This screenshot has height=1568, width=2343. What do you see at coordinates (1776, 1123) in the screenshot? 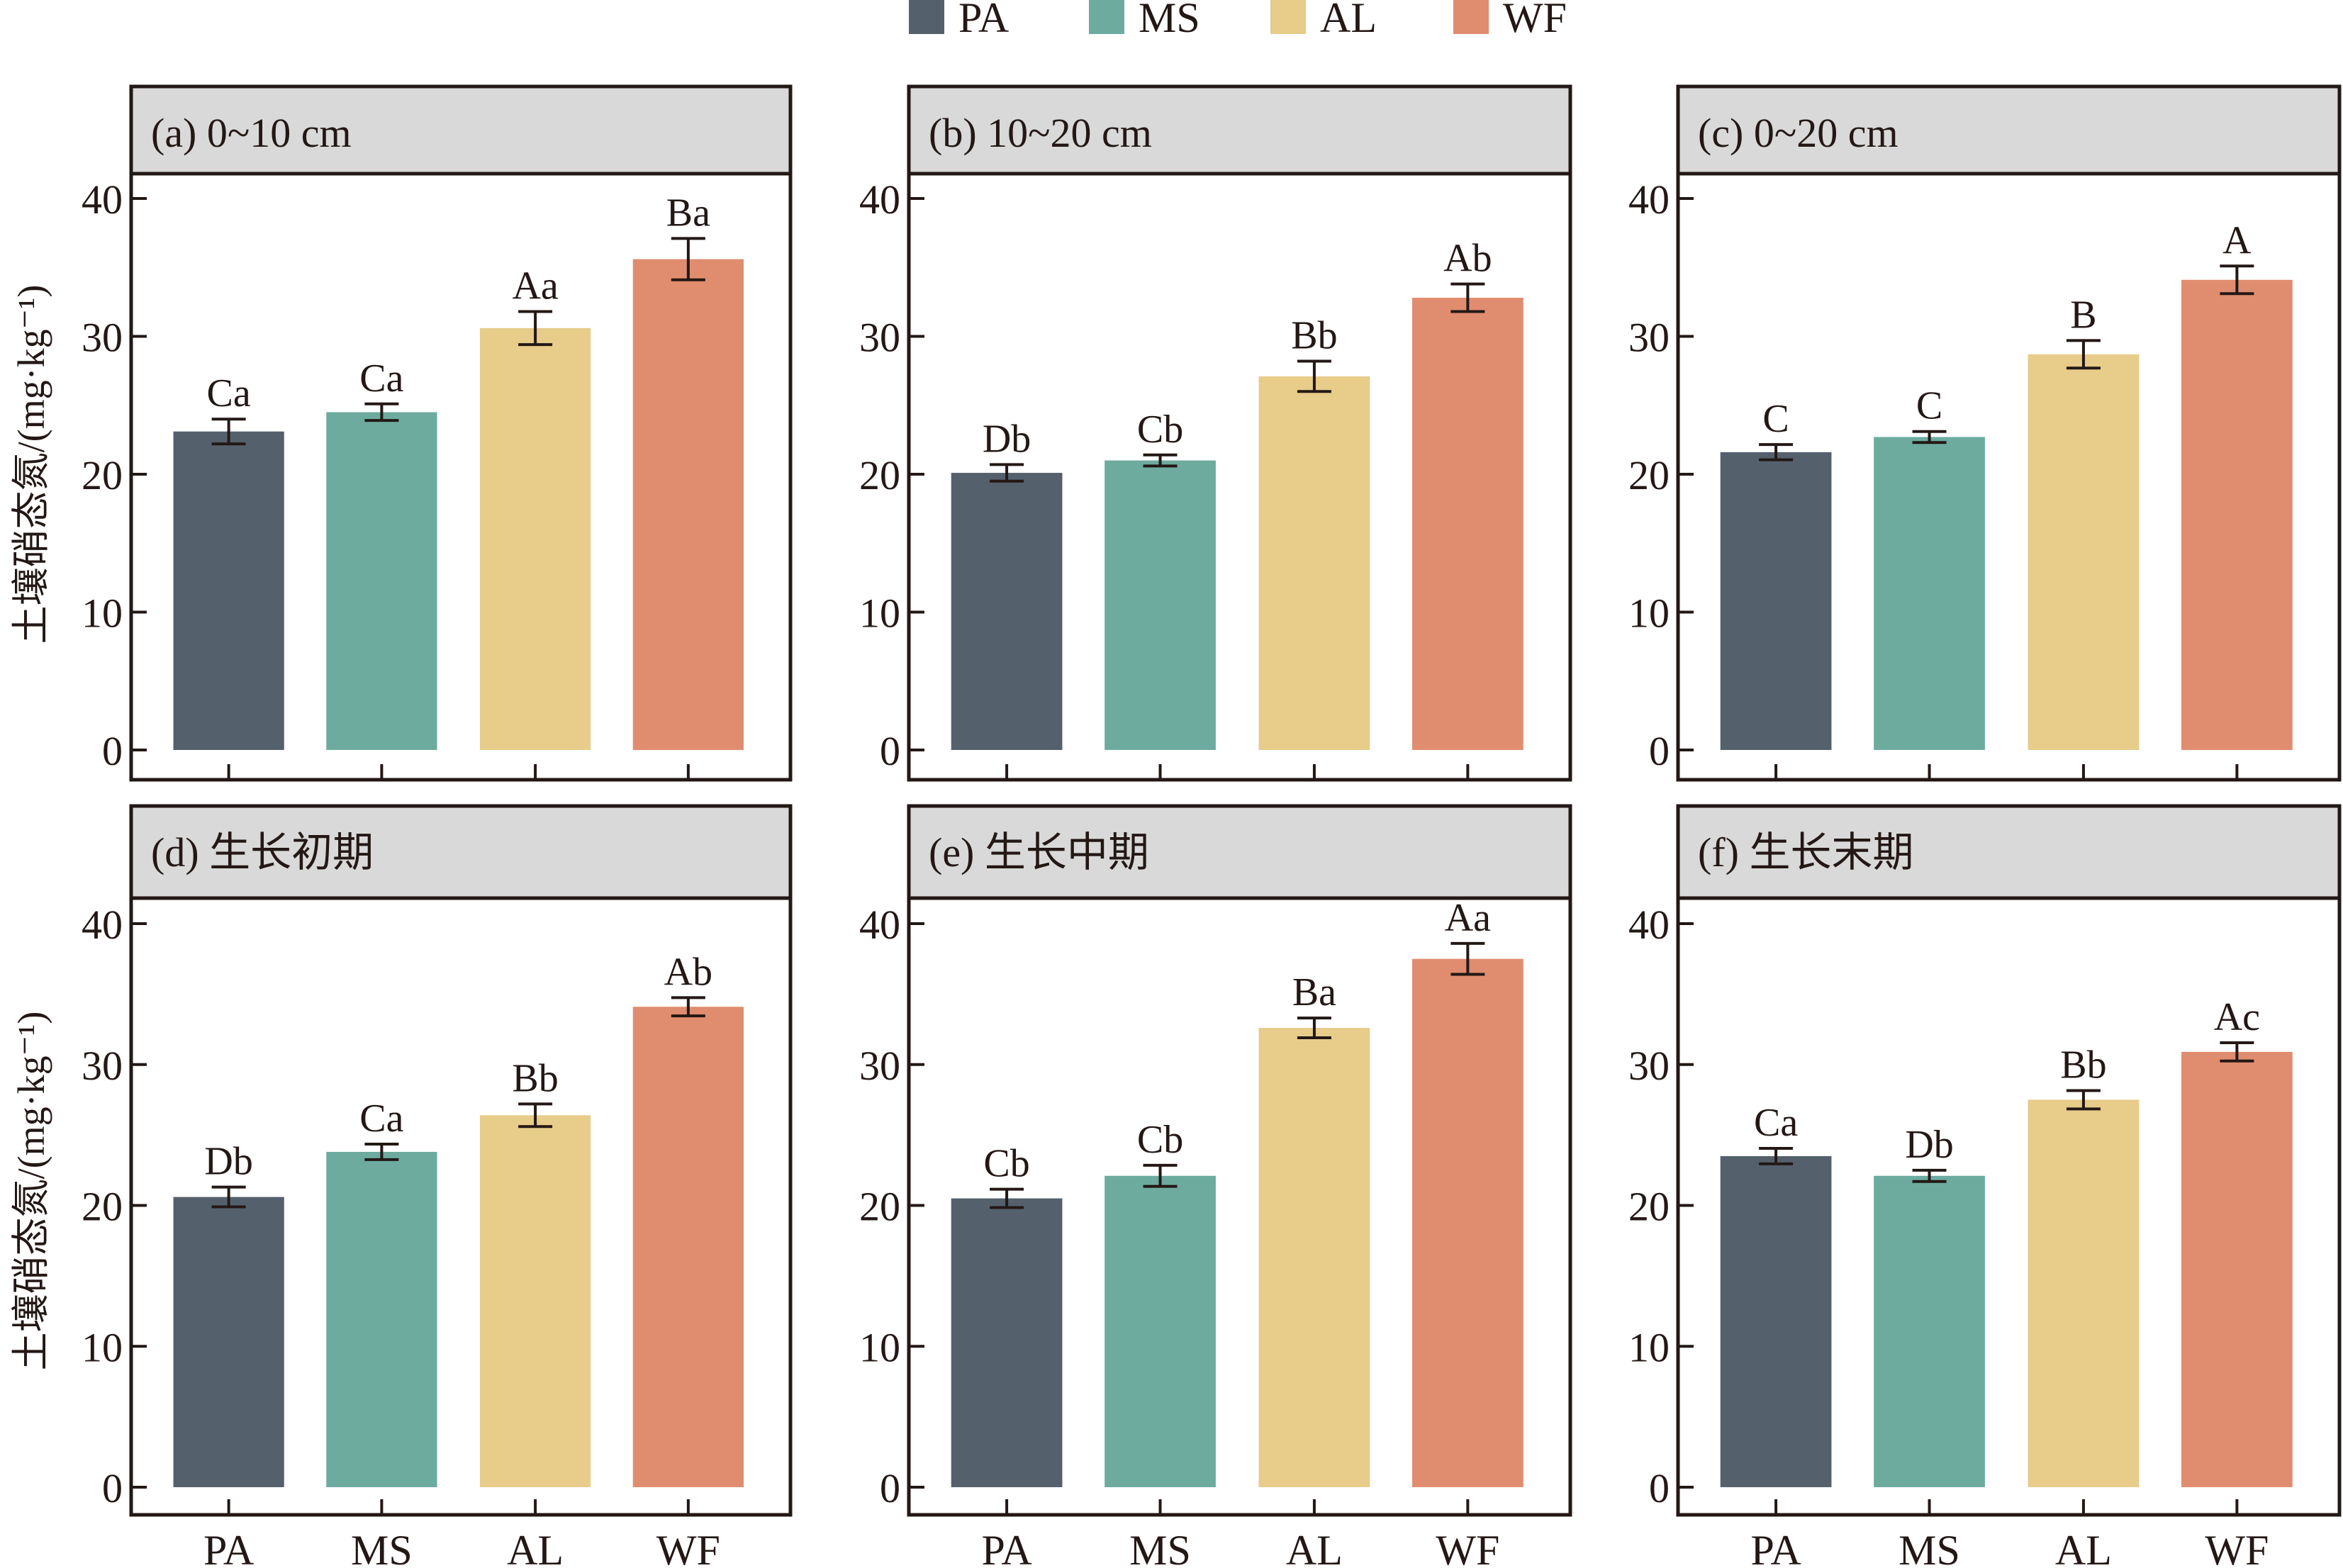
I see `significance-label: Ca` at bounding box center [1776, 1123].